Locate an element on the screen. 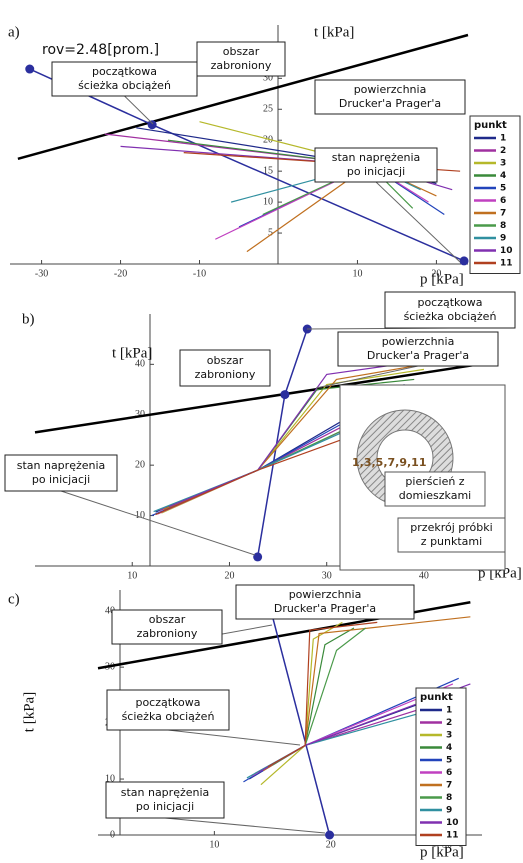 The width and height of the screenshot is (523, 863). y-tick-label: 15 is located at coordinates (268, 170).